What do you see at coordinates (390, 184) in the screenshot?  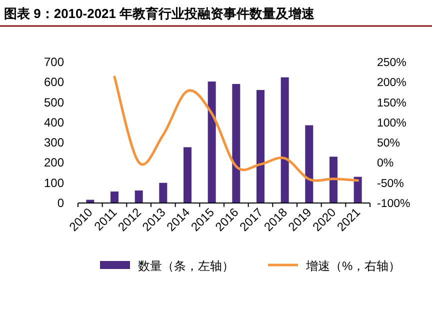 I see `y2-tick-label: -50%` at bounding box center [390, 184].